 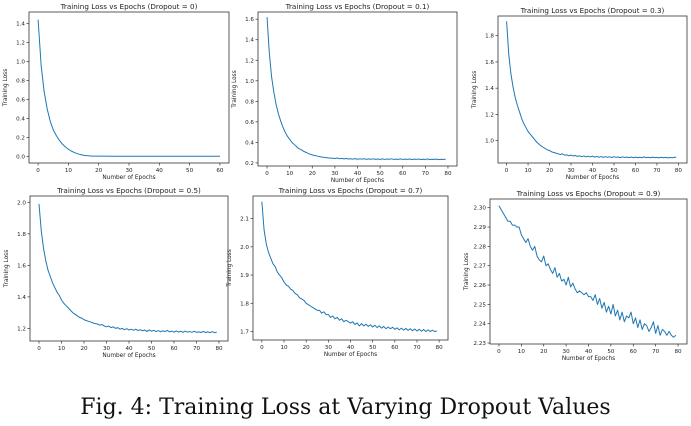 What do you see at coordinates (249, 102) in the screenshot?
I see `y-tick-label: 0.8` at bounding box center [249, 102].